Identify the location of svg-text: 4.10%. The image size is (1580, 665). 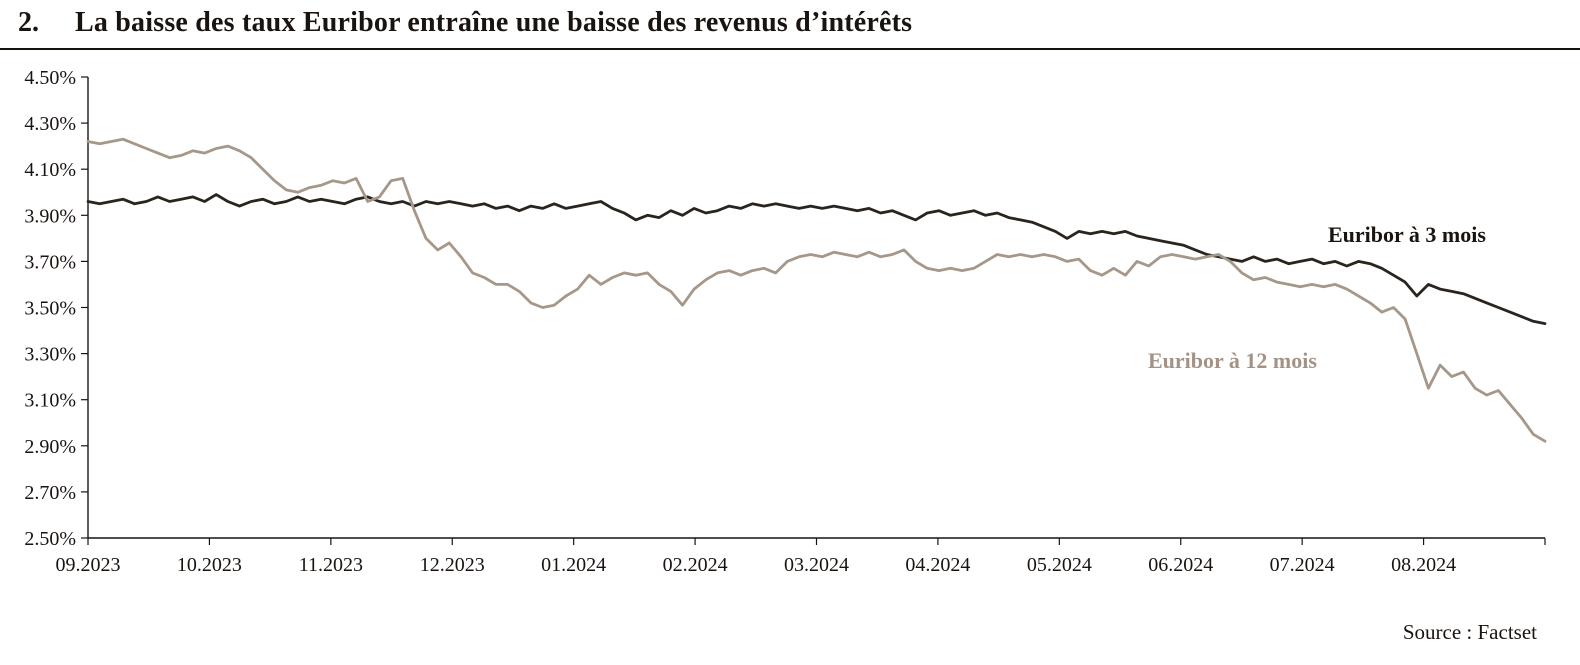
(50, 170).